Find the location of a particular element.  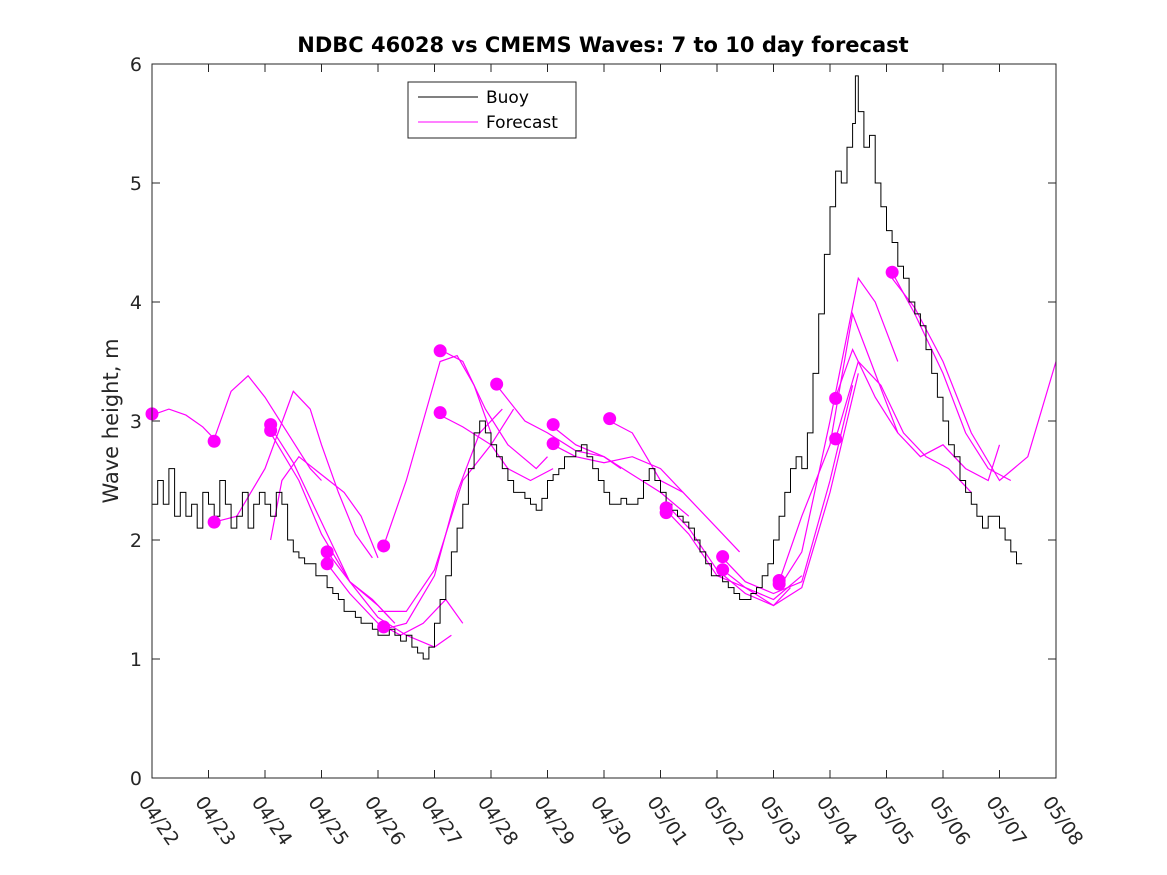

y-axis-label: Wave height, m is located at coordinates (111, 420).